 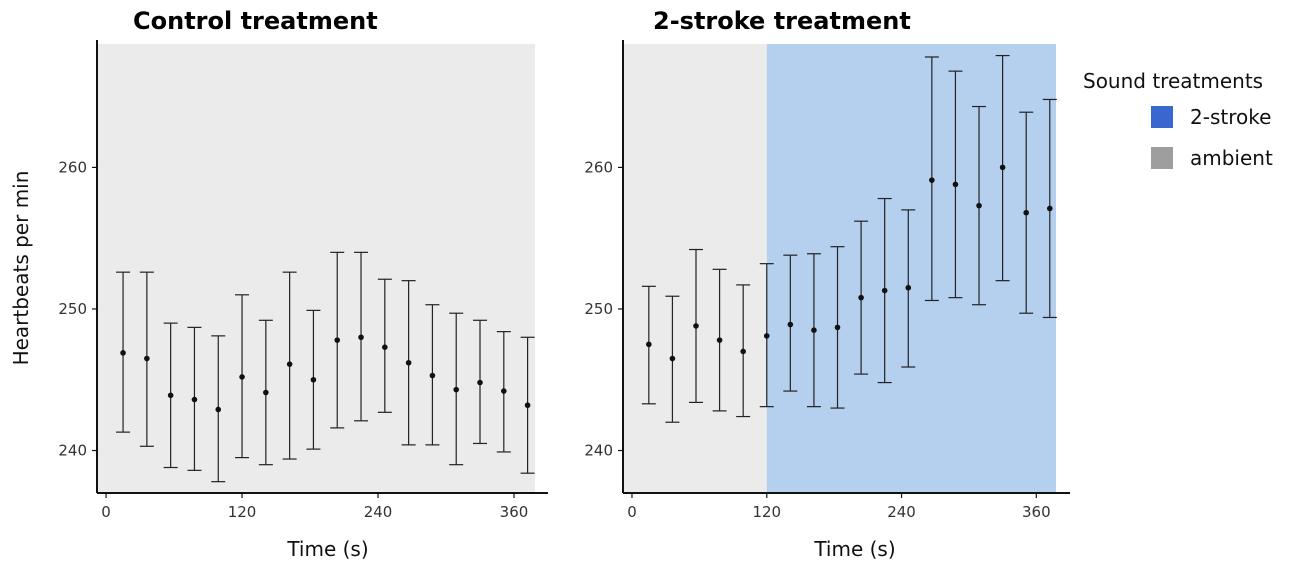 I want to click on y-tick-label-2-stroke-250: 250, so click(x=598, y=309).